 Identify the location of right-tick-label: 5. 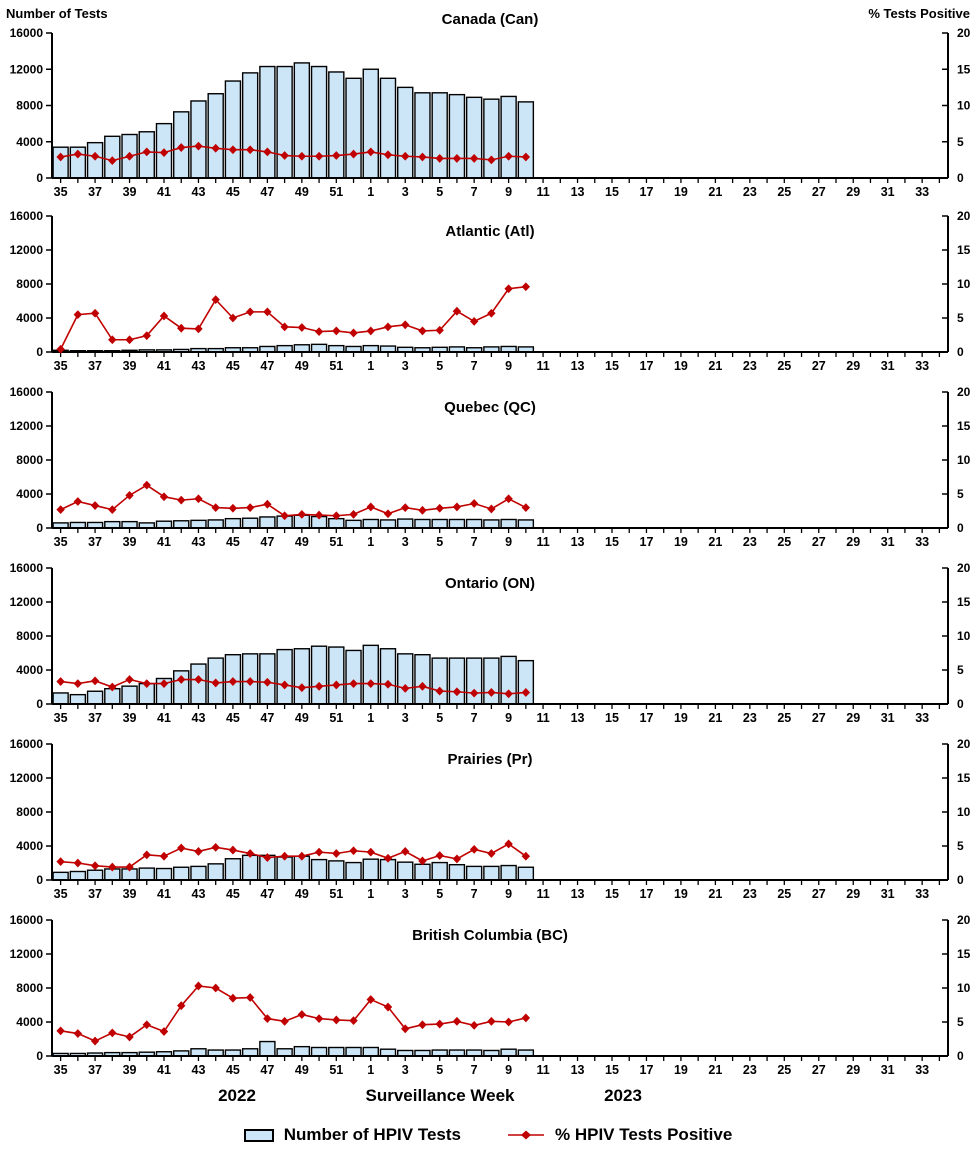
(960, 846).